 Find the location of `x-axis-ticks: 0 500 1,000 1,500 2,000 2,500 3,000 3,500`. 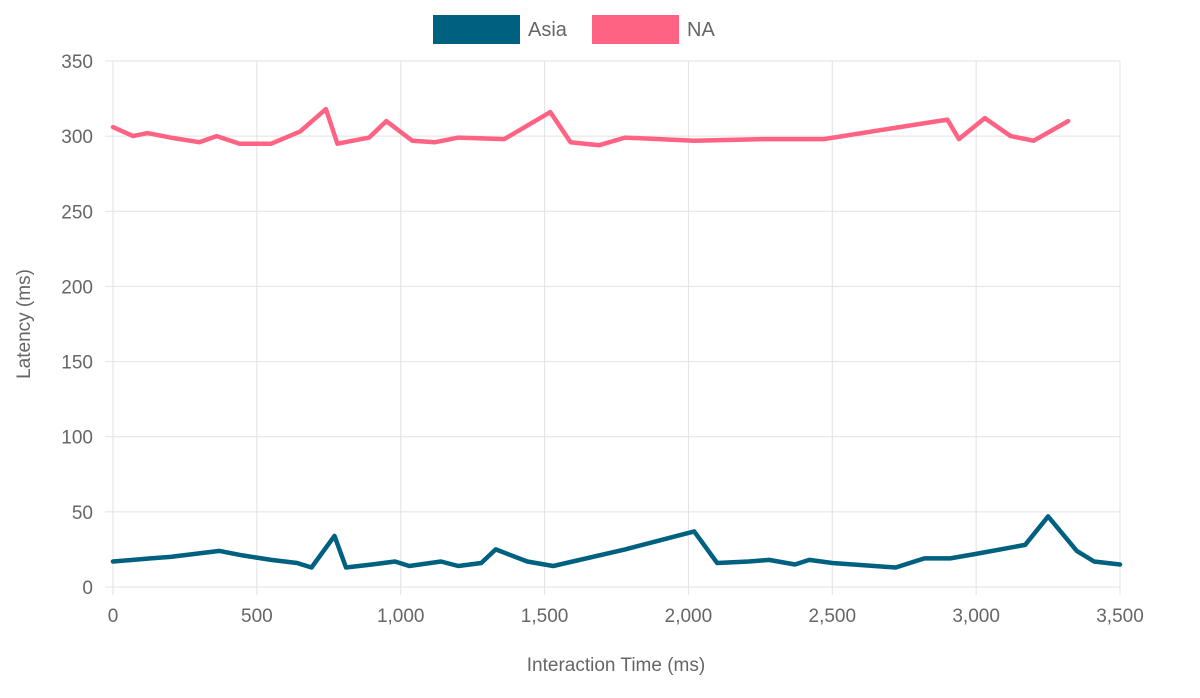

x-axis-ticks: 0 500 1,000 1,500 2,000 2,500 3,000 3,500 is located at coordinates (626, 616).